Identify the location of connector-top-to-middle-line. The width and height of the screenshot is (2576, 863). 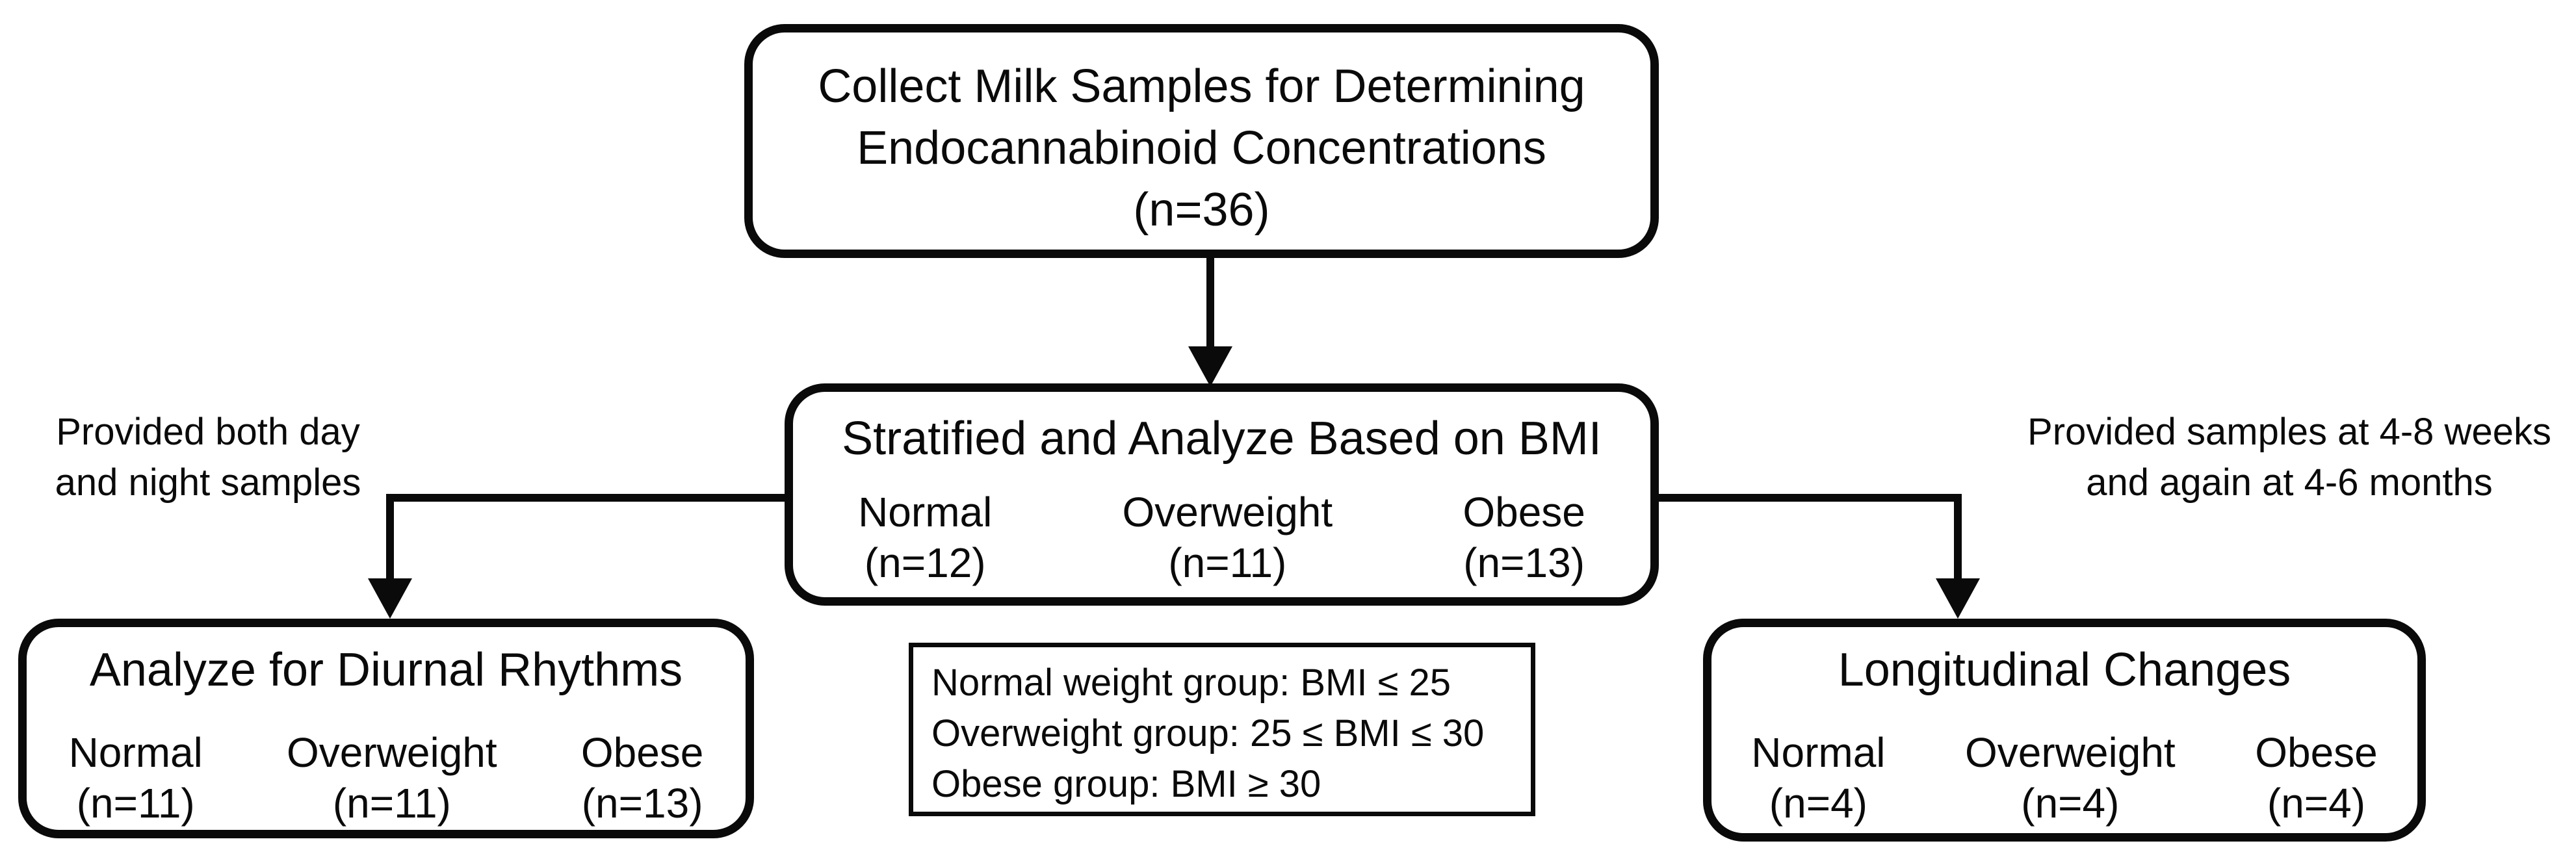
(1210, 304).